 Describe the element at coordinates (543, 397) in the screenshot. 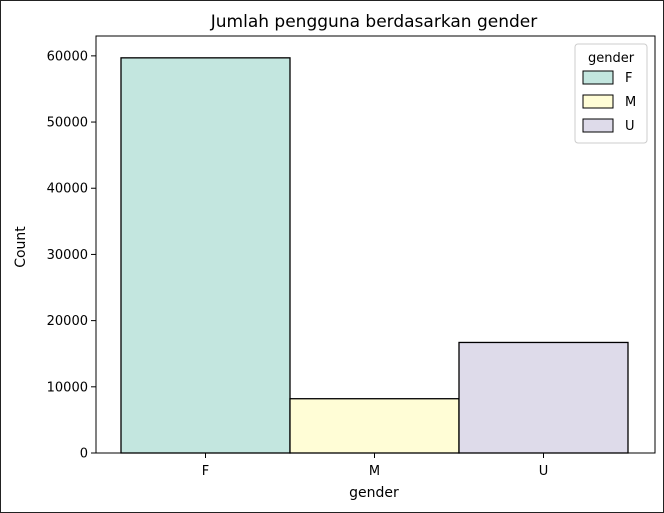

I see `bar-u` at that location.